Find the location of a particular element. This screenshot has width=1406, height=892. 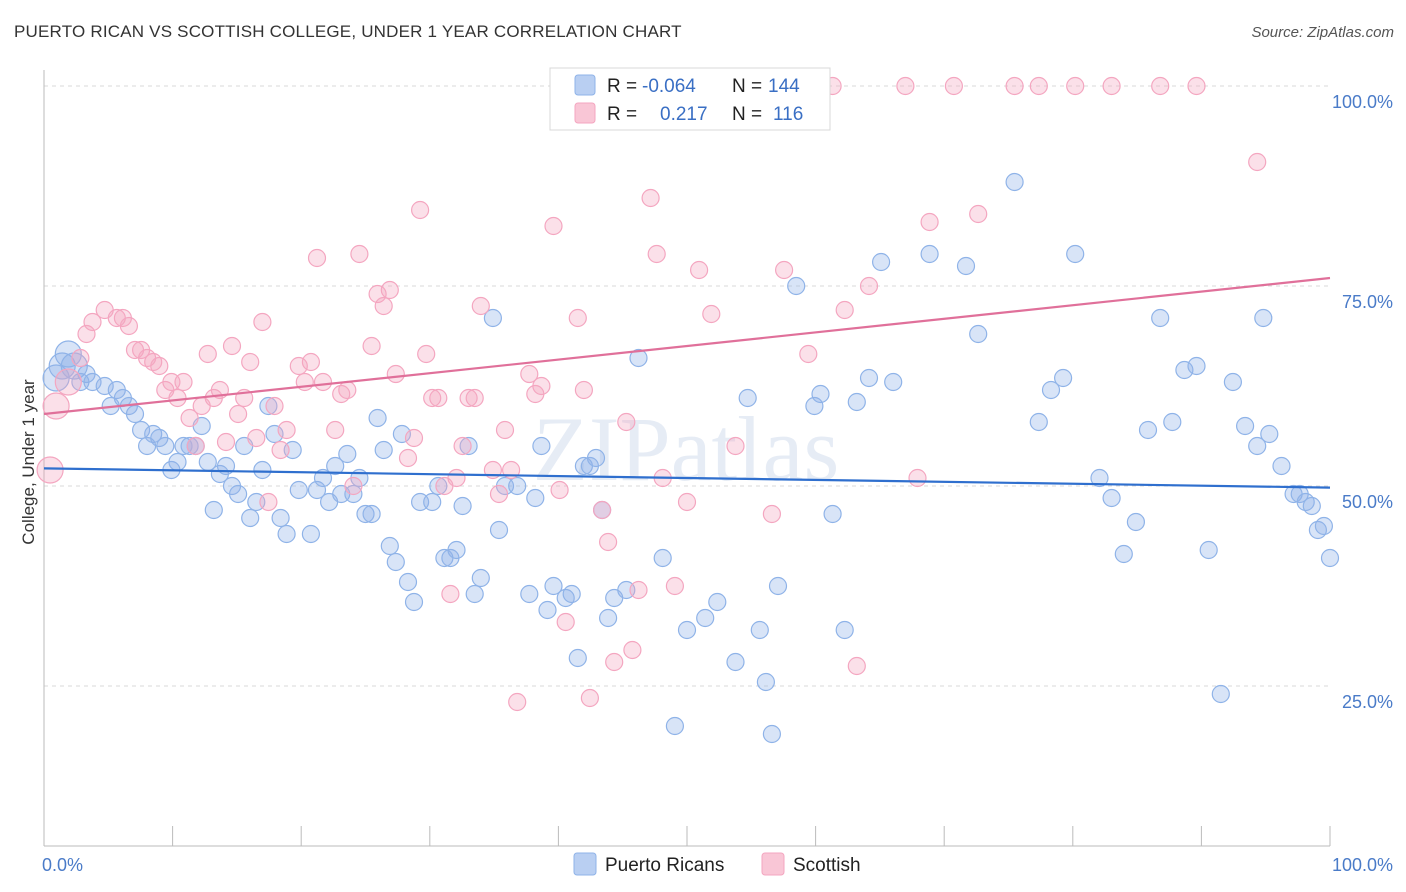

chart-source: Source: ZipAtlas.com is located at coordinates (1322, 32).